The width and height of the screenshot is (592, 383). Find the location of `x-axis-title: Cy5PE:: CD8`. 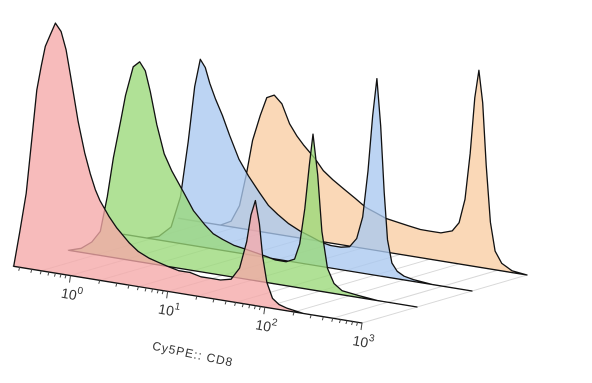

x-axis-title: Cy5PE:: CD8 is located at coordinates (192, 354).